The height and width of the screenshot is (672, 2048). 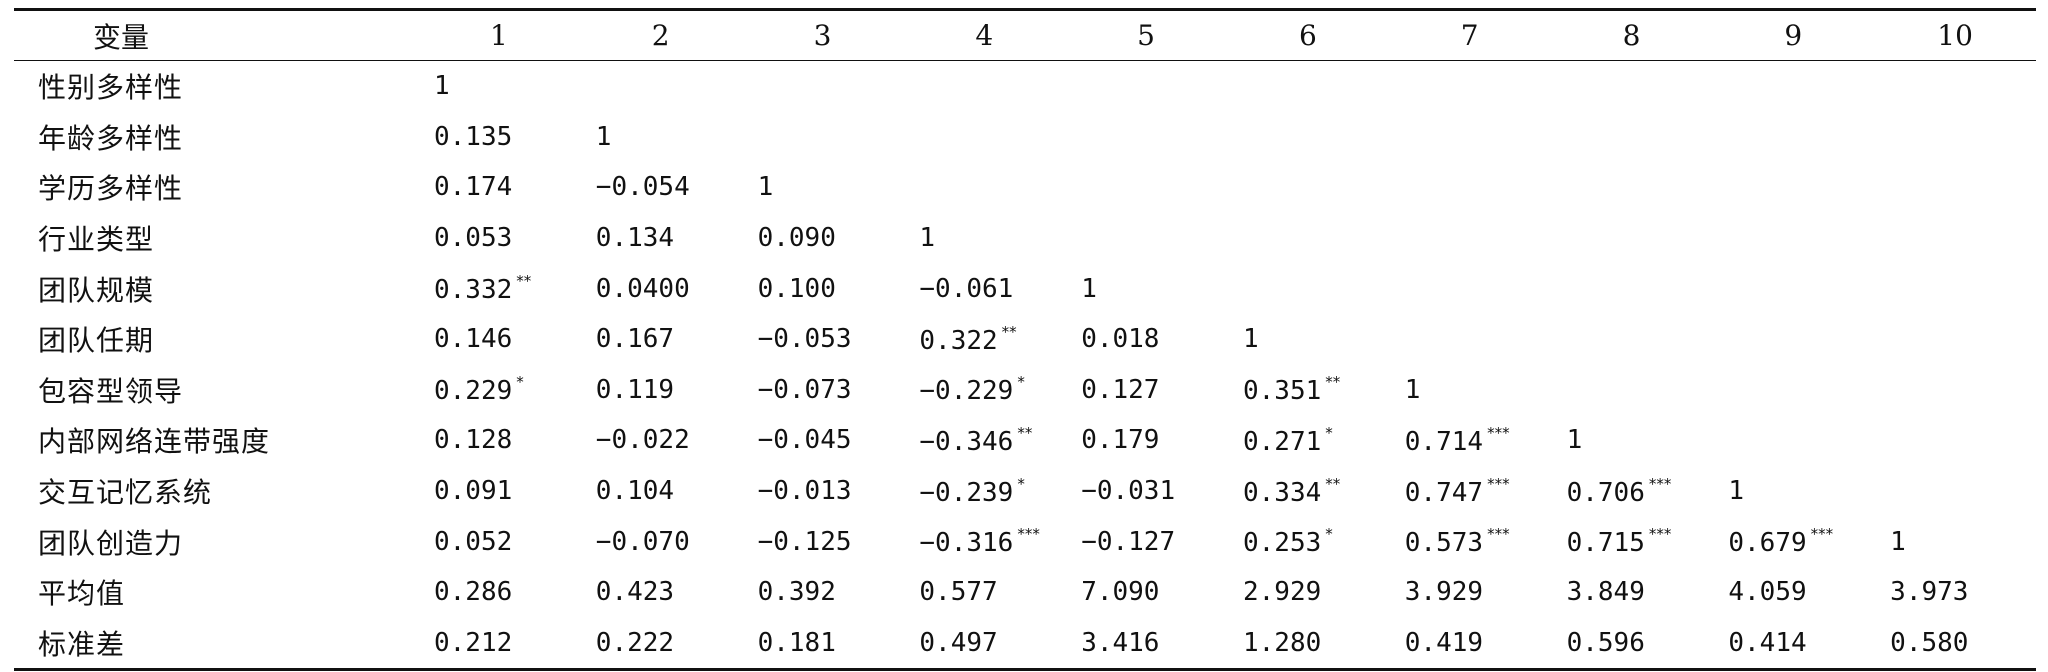 I want to click on table-cell: 0.334 **, so click(x=1308, y=491).